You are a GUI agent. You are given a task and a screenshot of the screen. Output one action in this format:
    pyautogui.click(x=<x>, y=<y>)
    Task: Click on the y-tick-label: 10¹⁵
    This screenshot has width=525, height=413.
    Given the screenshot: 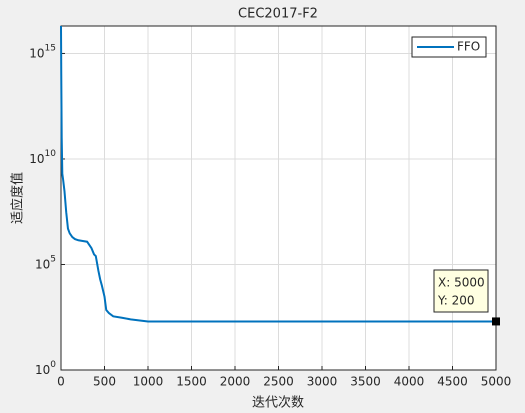 What is the action you would take?
    pyautogui.click(x=42, y=51)
    